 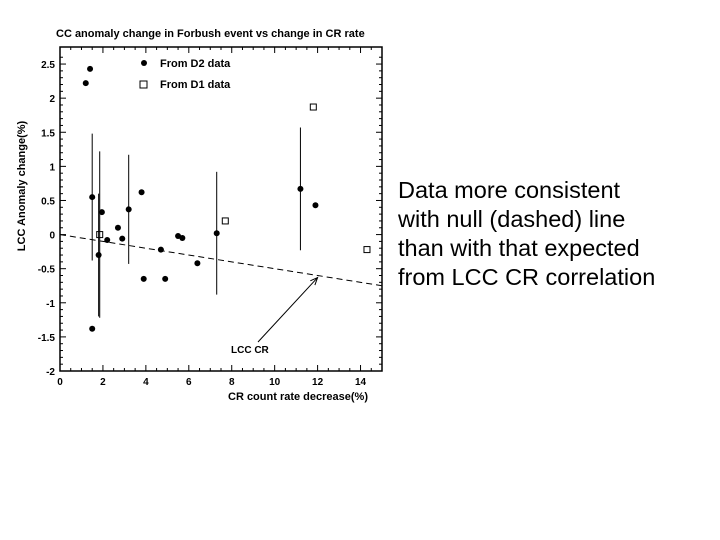 What do you see at coordinates (287, 310) in the screenshot?
I see `annotation-arrow` at bounding box center [287, 310].